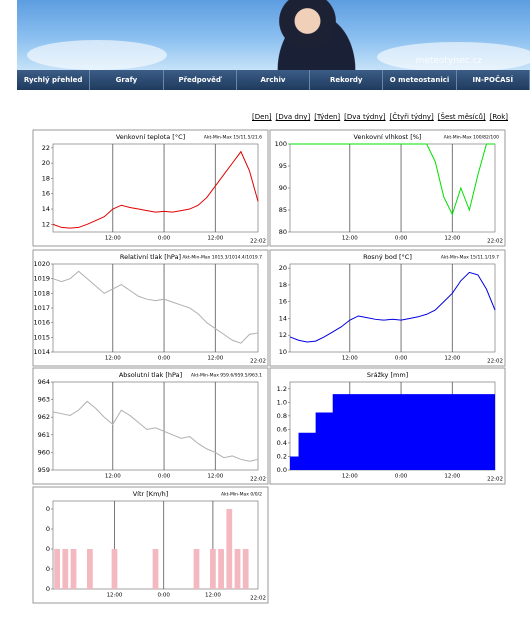  Describe the element at coordinates (283, 352) in the screenshot. I see `y-tick-label: 10` at that location.